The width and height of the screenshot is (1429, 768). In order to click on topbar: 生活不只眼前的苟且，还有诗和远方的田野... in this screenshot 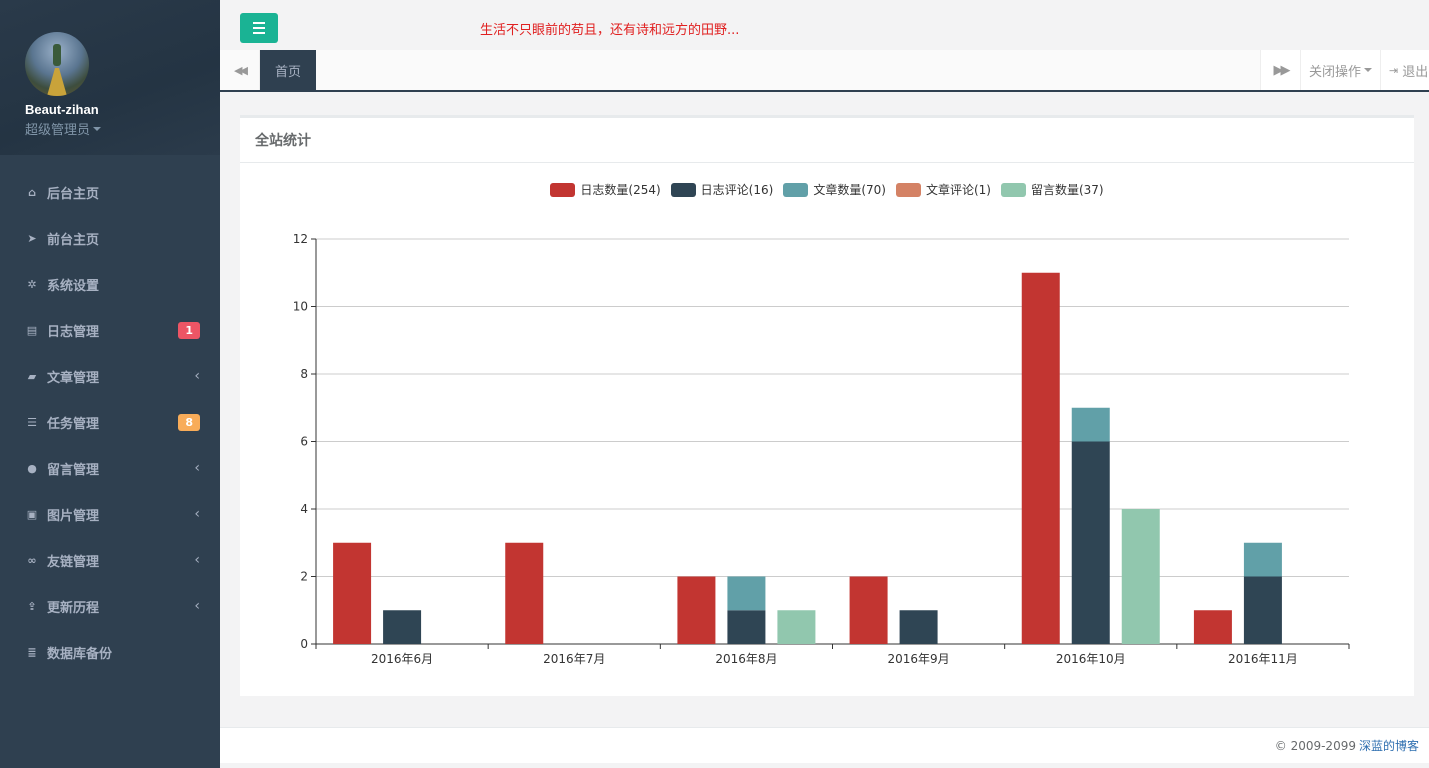, I will do `click(824, 25)`.